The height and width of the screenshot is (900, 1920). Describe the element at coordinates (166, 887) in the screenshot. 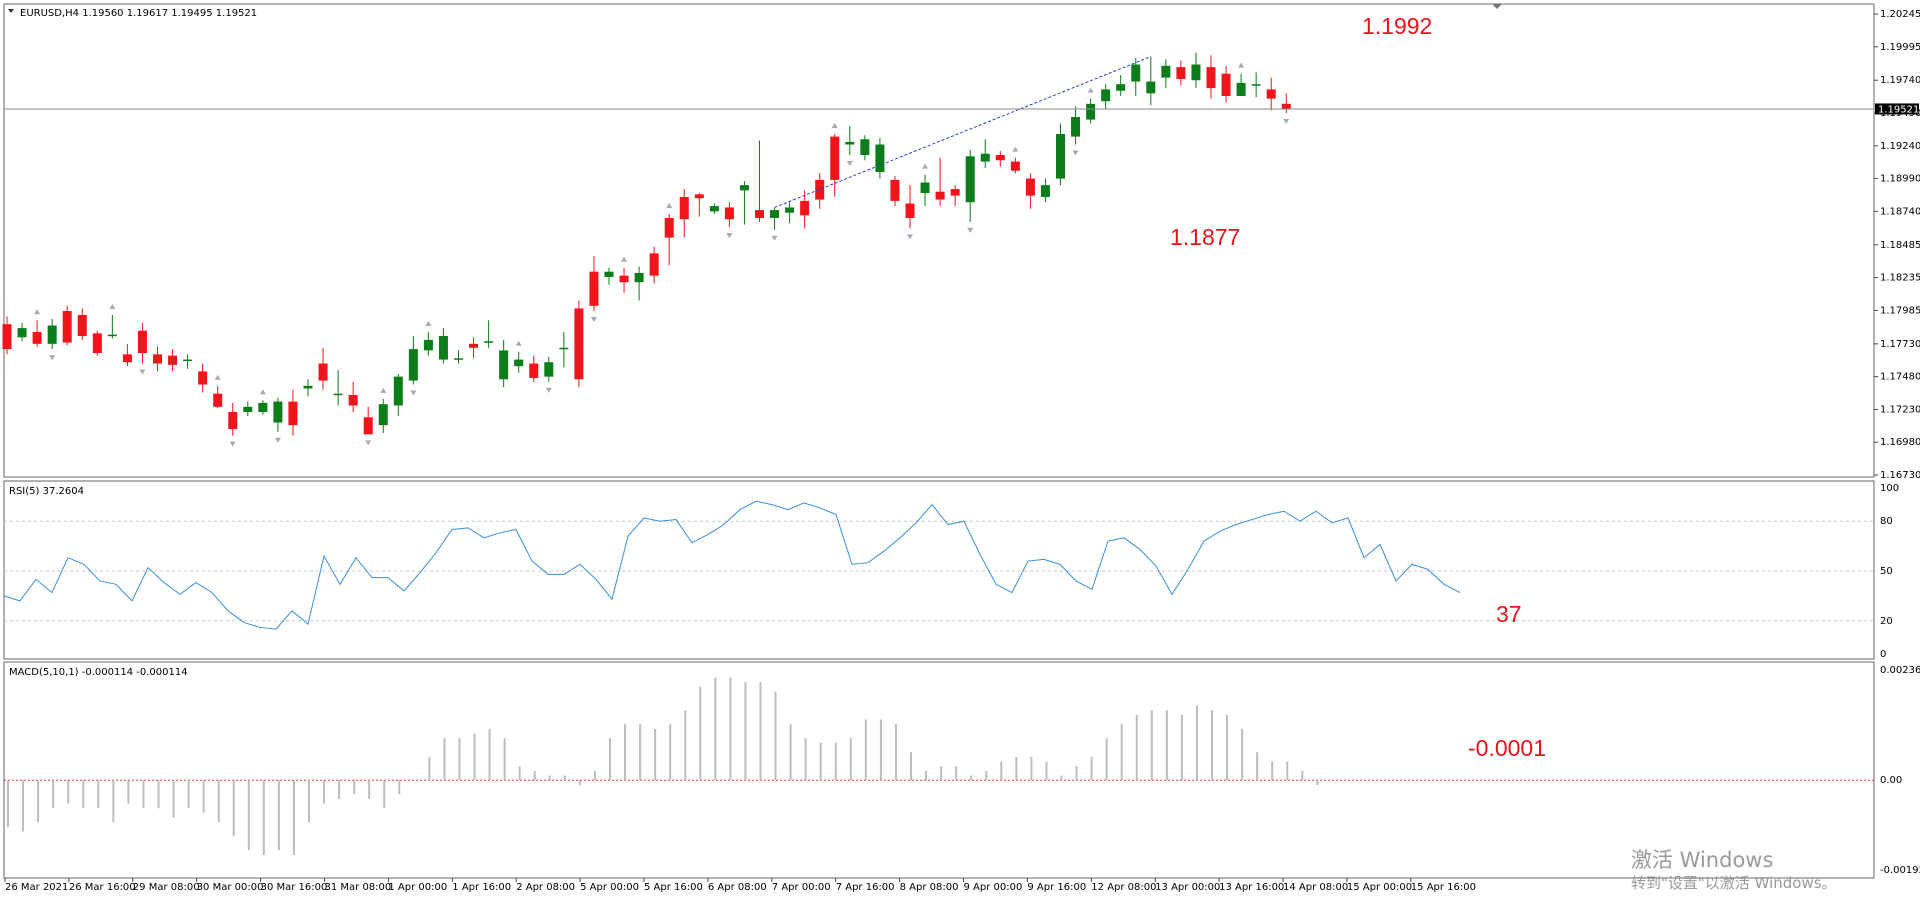

I see `time-tick-label: 29 Mar 08:00` at that location.